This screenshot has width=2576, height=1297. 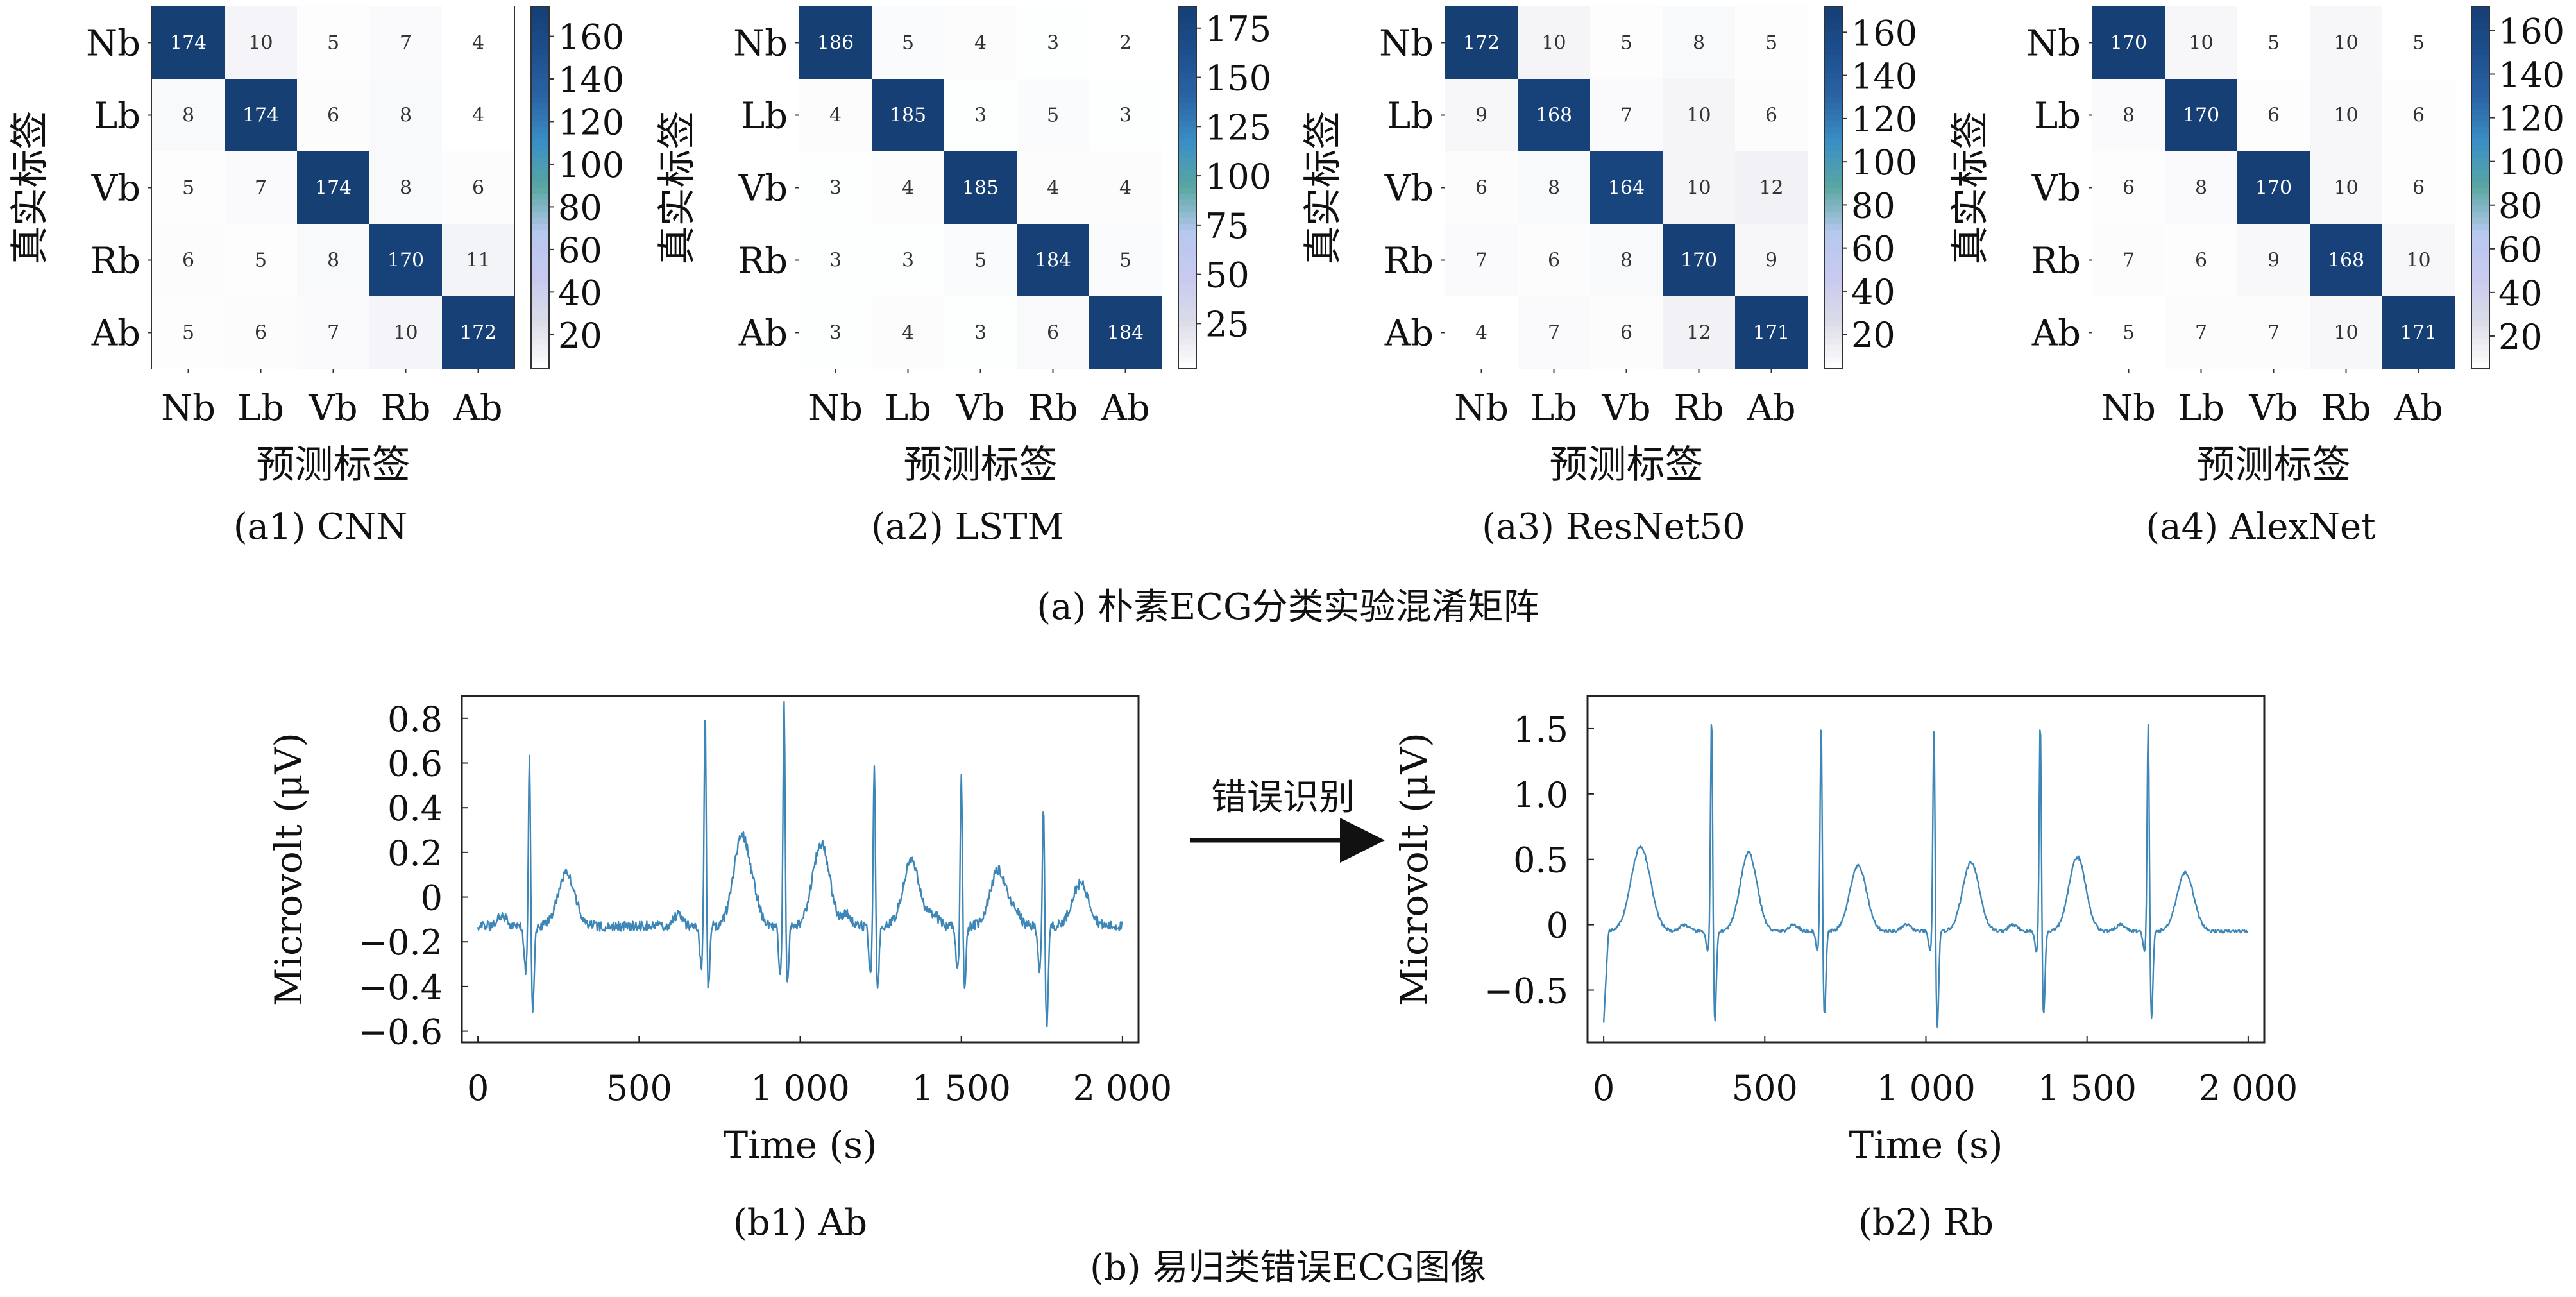 What do you see at coordinates (2520, 293) in the screenshot?
I see `colorbar-tick-label: 40` at bounding box center [2520, 293].